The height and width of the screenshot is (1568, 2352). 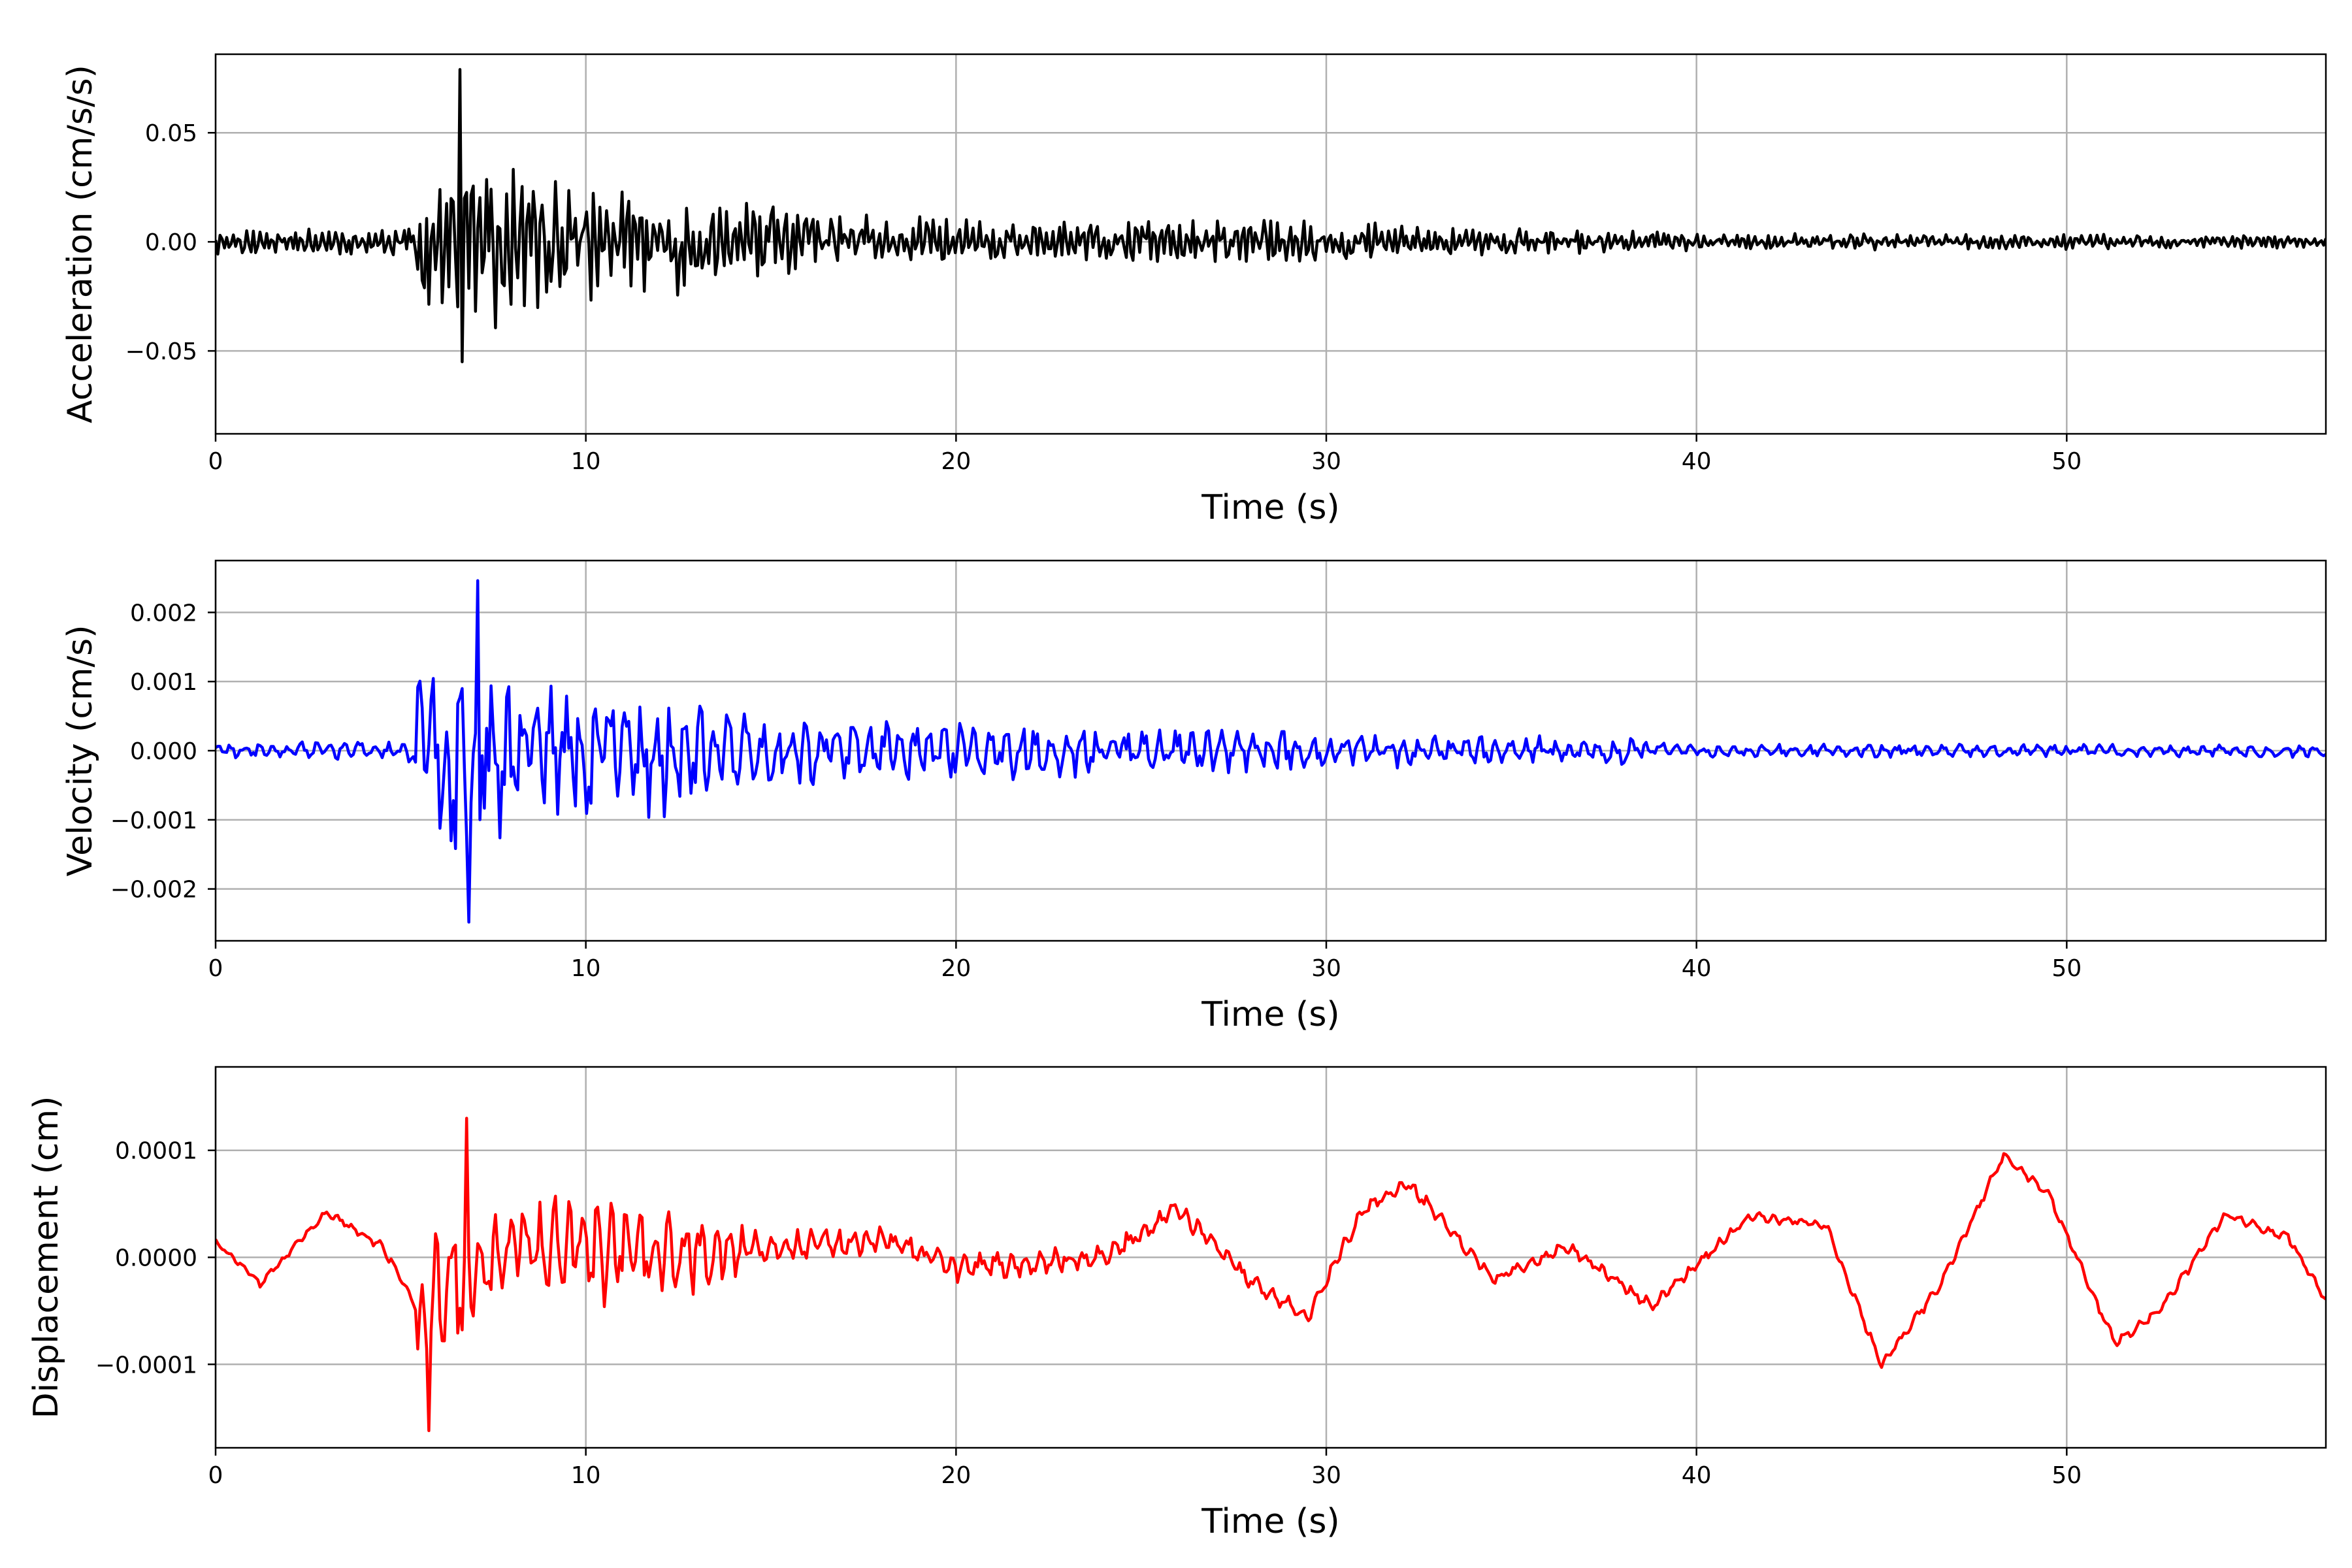 What do you see at coordinates (153, 821) in the screenshot?
I see `velocity-y-tick-label: −0.001` at bounding box center [153, 821].